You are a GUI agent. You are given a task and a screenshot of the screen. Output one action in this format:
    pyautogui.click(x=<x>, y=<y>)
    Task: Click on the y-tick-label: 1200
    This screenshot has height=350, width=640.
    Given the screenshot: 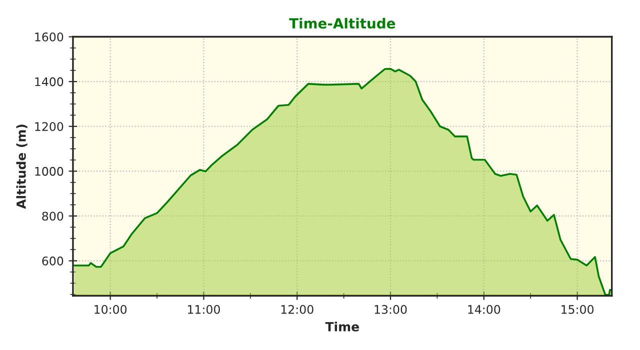 What is the action you would take?
    pyautogui.click(x=49, y=127)
    